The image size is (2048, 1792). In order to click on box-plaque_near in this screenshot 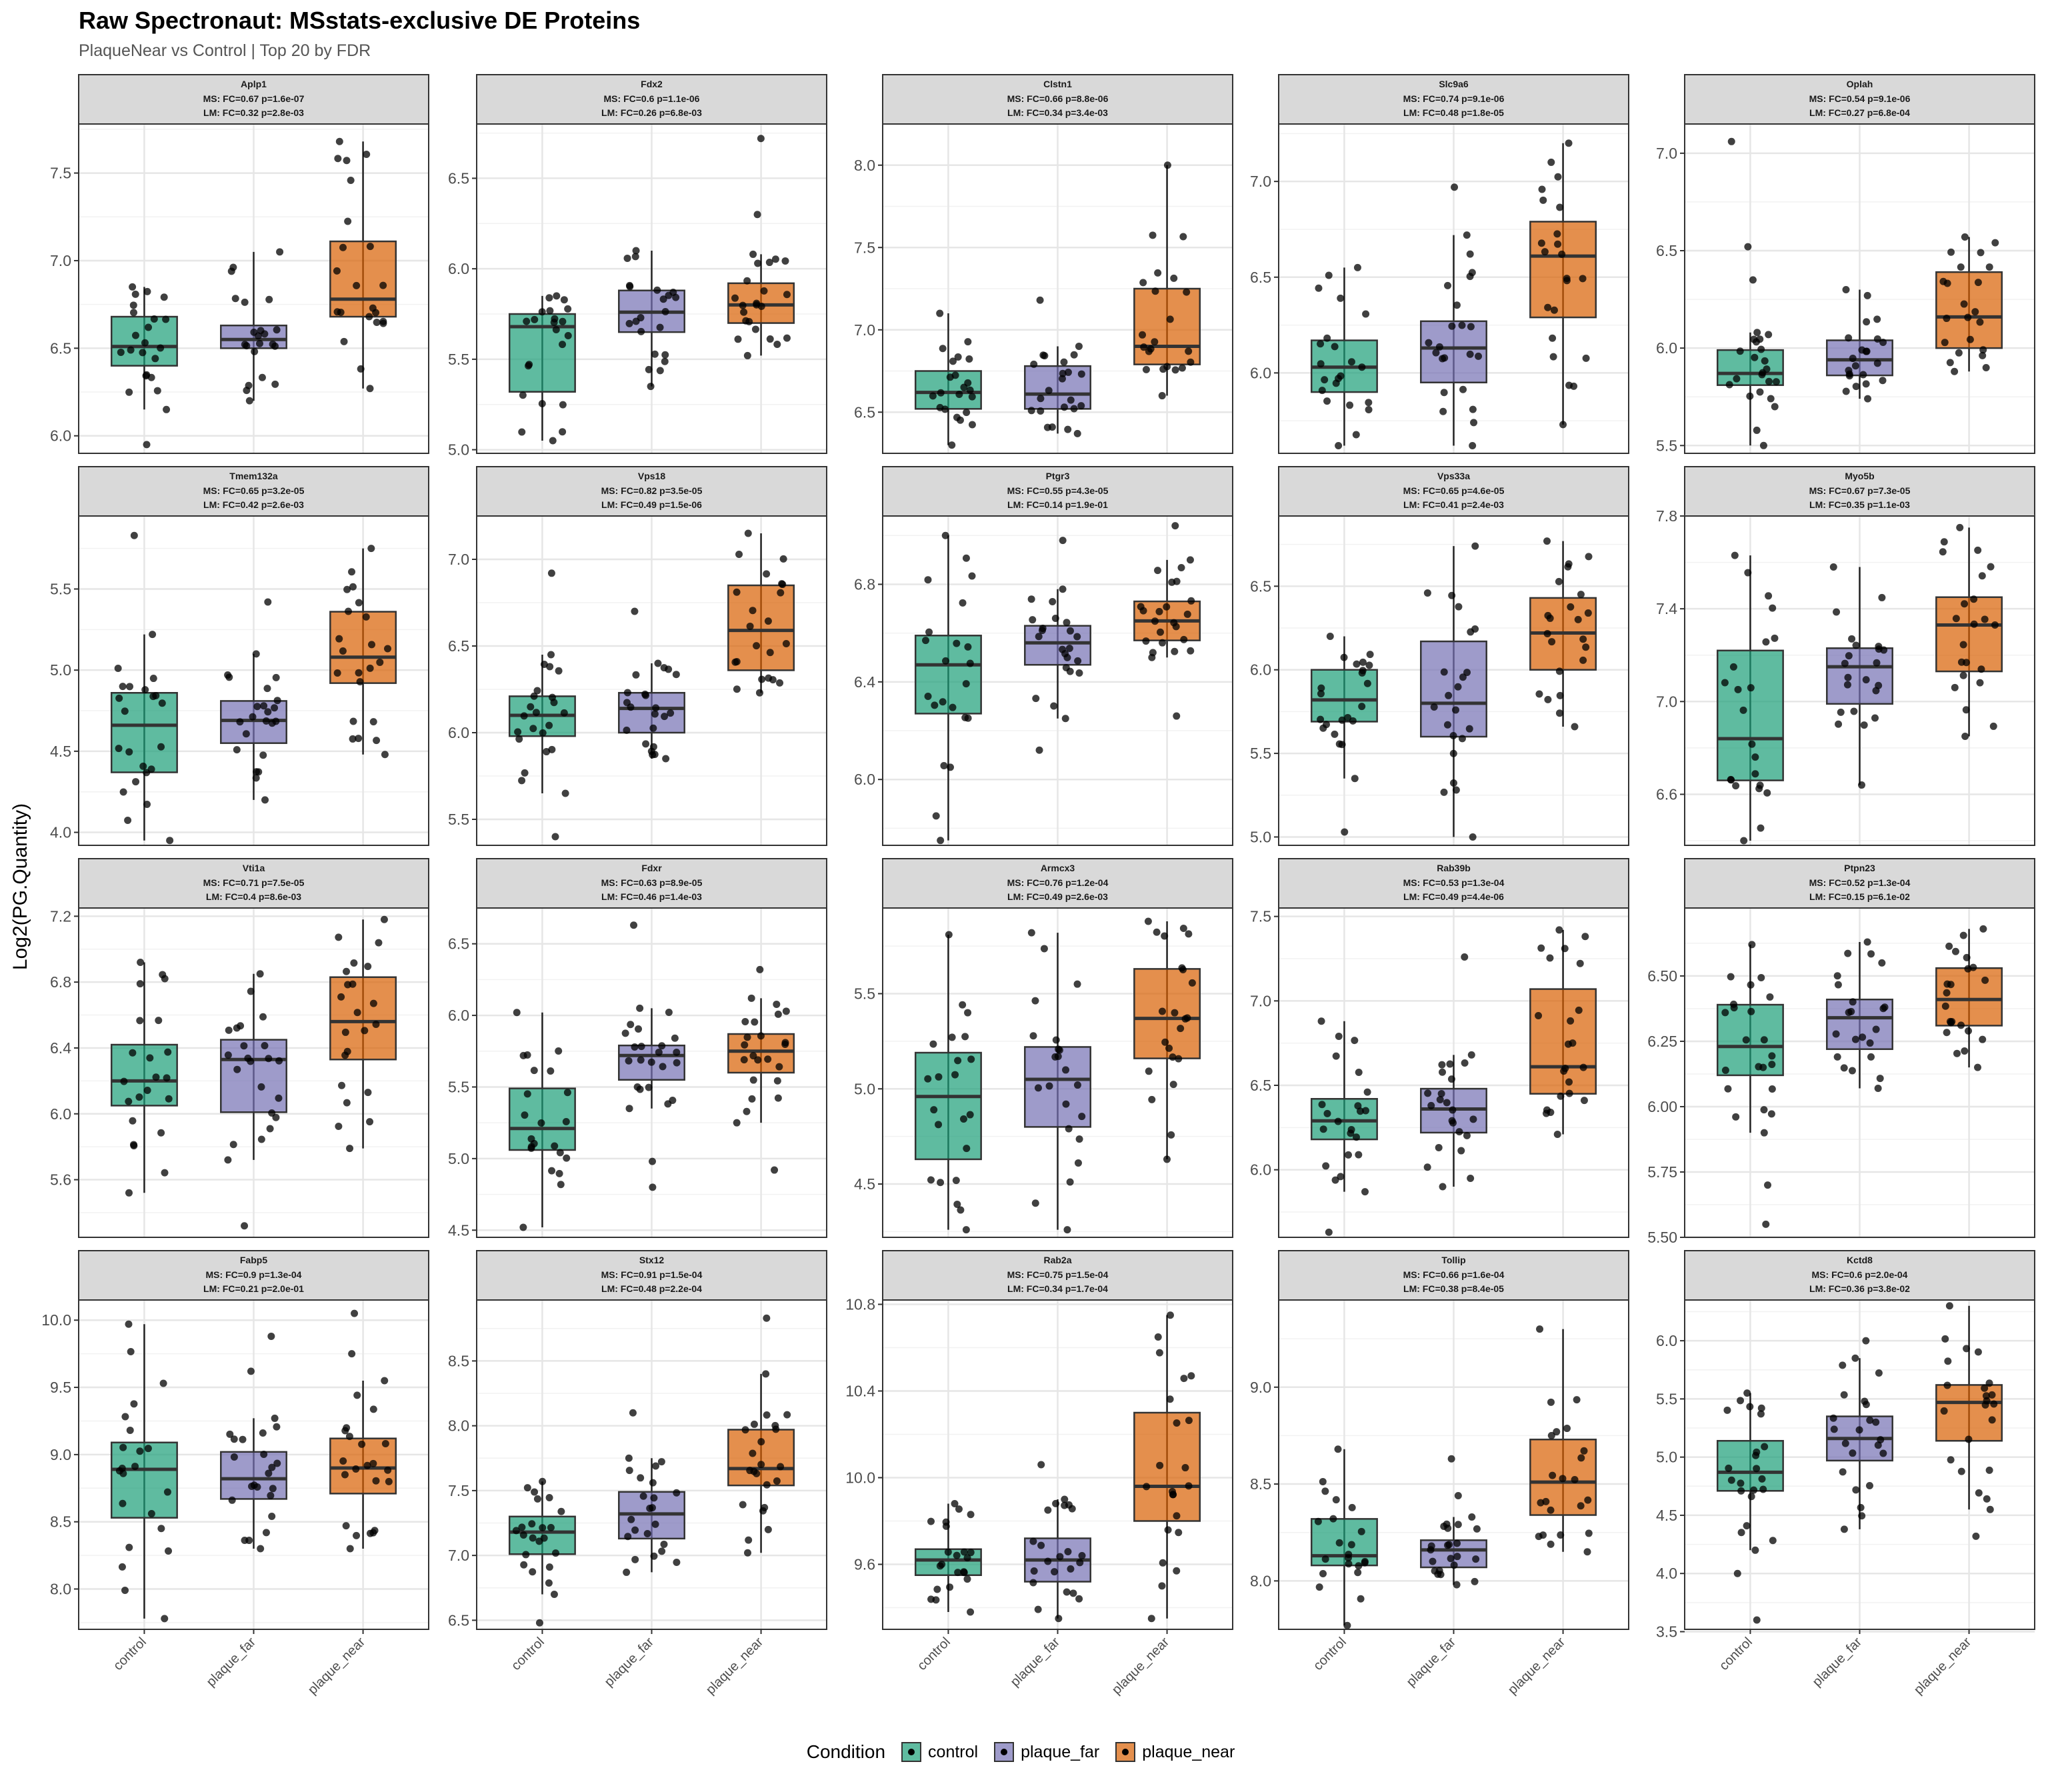, I will do `click(1969, 997)`.